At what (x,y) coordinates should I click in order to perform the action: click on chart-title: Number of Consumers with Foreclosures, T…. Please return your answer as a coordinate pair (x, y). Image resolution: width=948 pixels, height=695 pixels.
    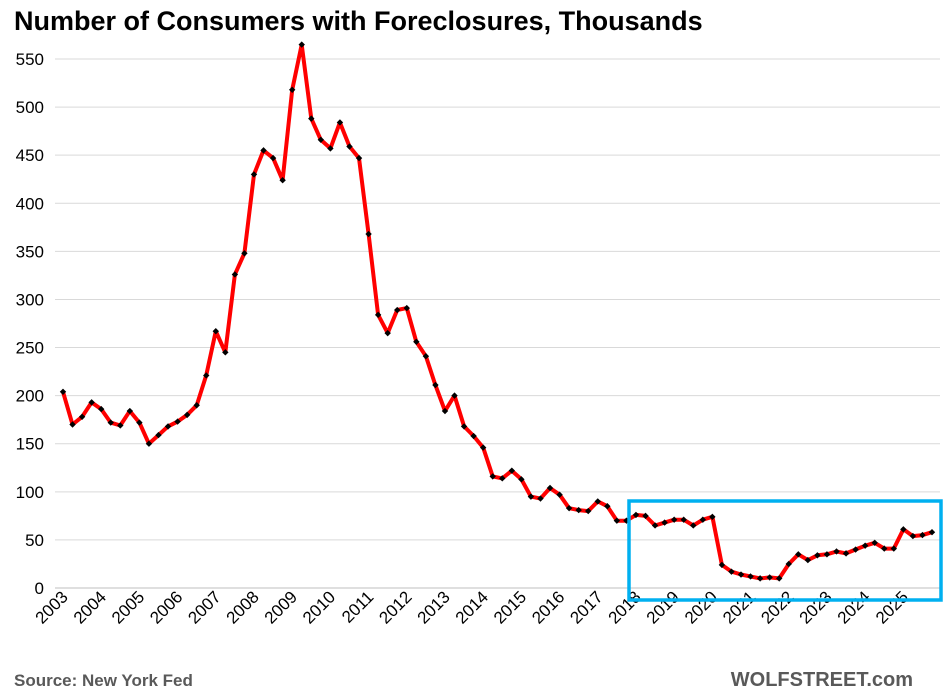
    Looking at the image, I should click on (358, 21).